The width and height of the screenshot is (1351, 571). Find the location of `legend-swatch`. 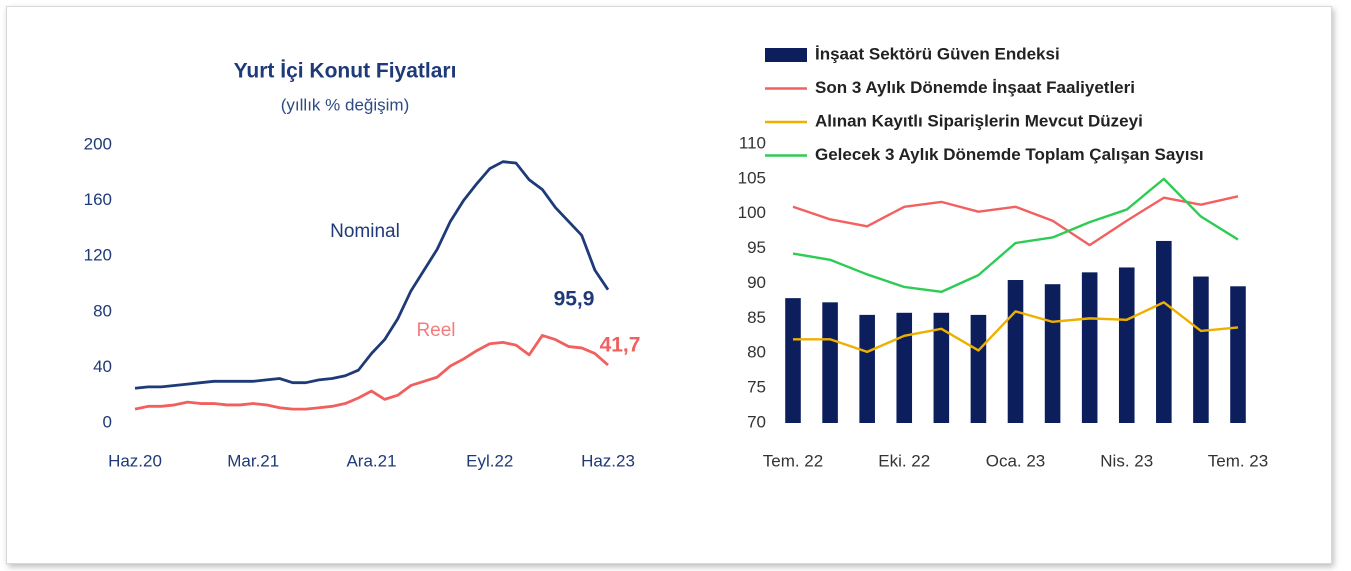

legend-swatch is located at coordinates (786, 55).